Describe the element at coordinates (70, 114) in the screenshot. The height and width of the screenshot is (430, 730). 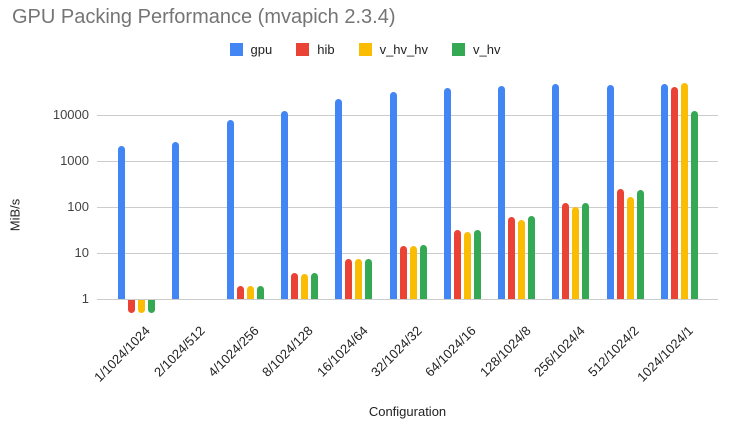
I see `y-tick-label: 10000` at that location.